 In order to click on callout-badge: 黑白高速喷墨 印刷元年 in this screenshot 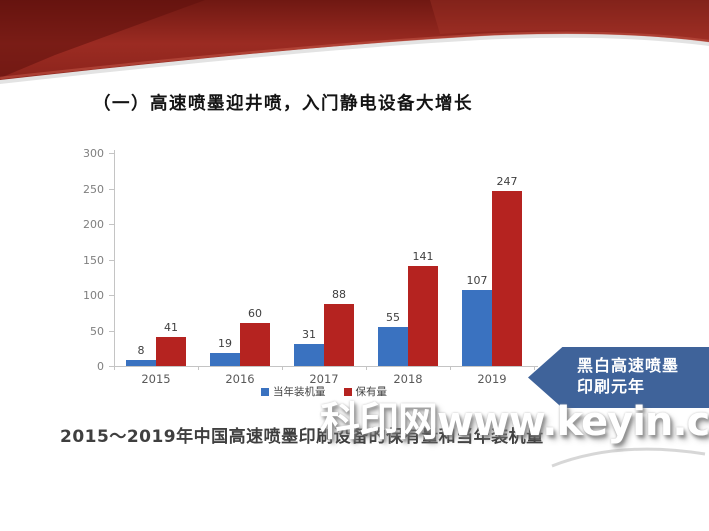, I will do `click(618, 377)`.